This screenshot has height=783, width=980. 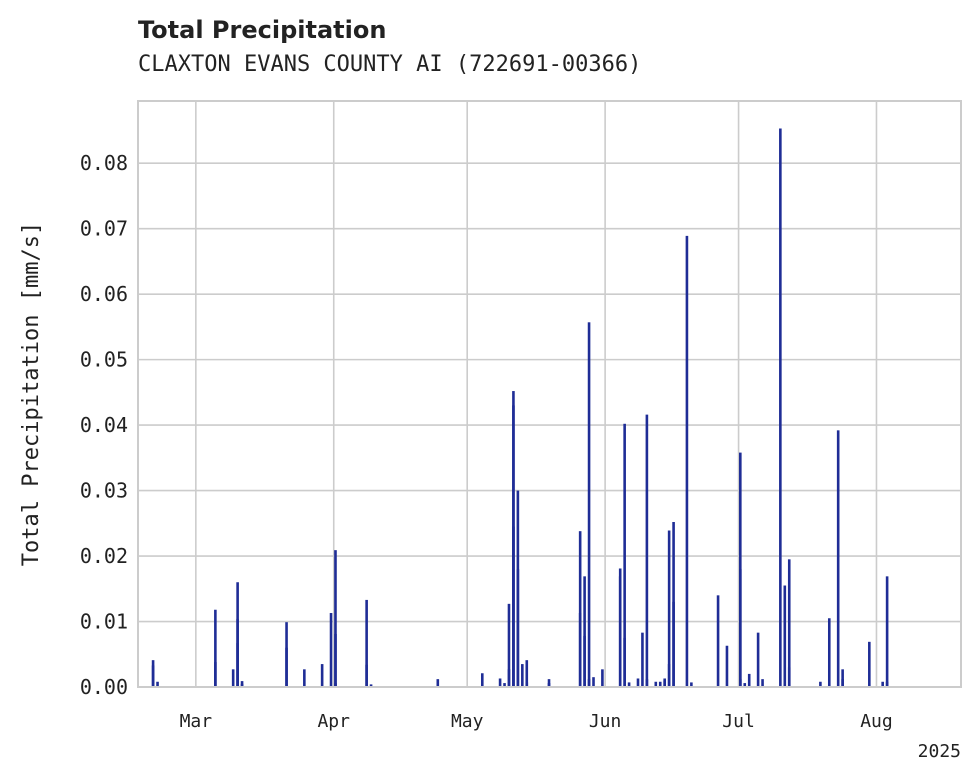 What do you see at coordinates (333, 721) in the screenshot?
I see `x-tick-label: Apr` at bounding box center [333, 721].